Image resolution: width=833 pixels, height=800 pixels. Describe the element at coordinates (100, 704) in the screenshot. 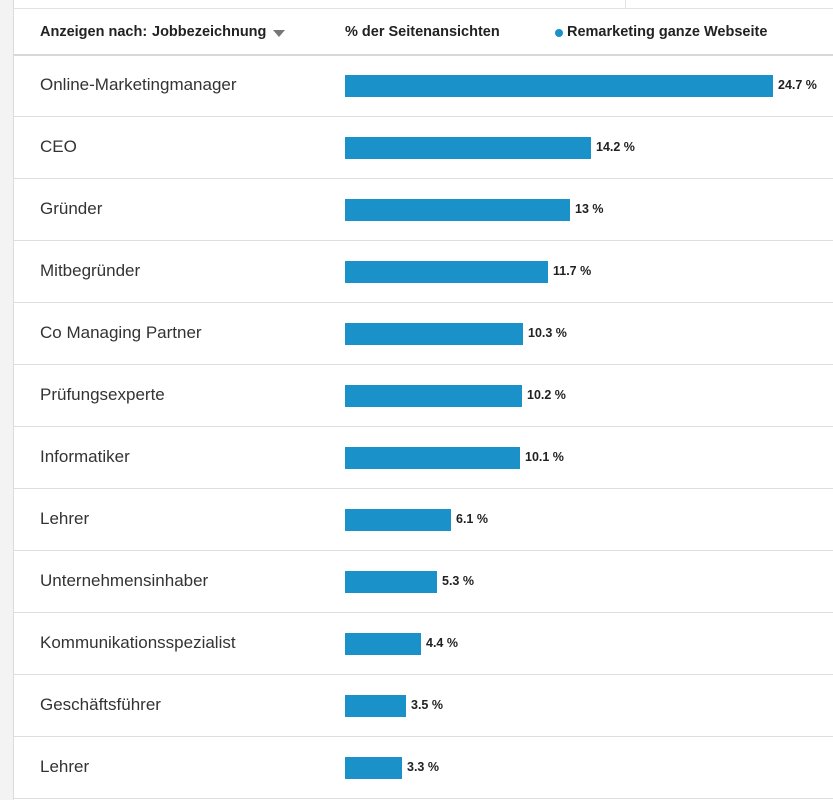

I see `category-label: Geschäftsführer` at that location.